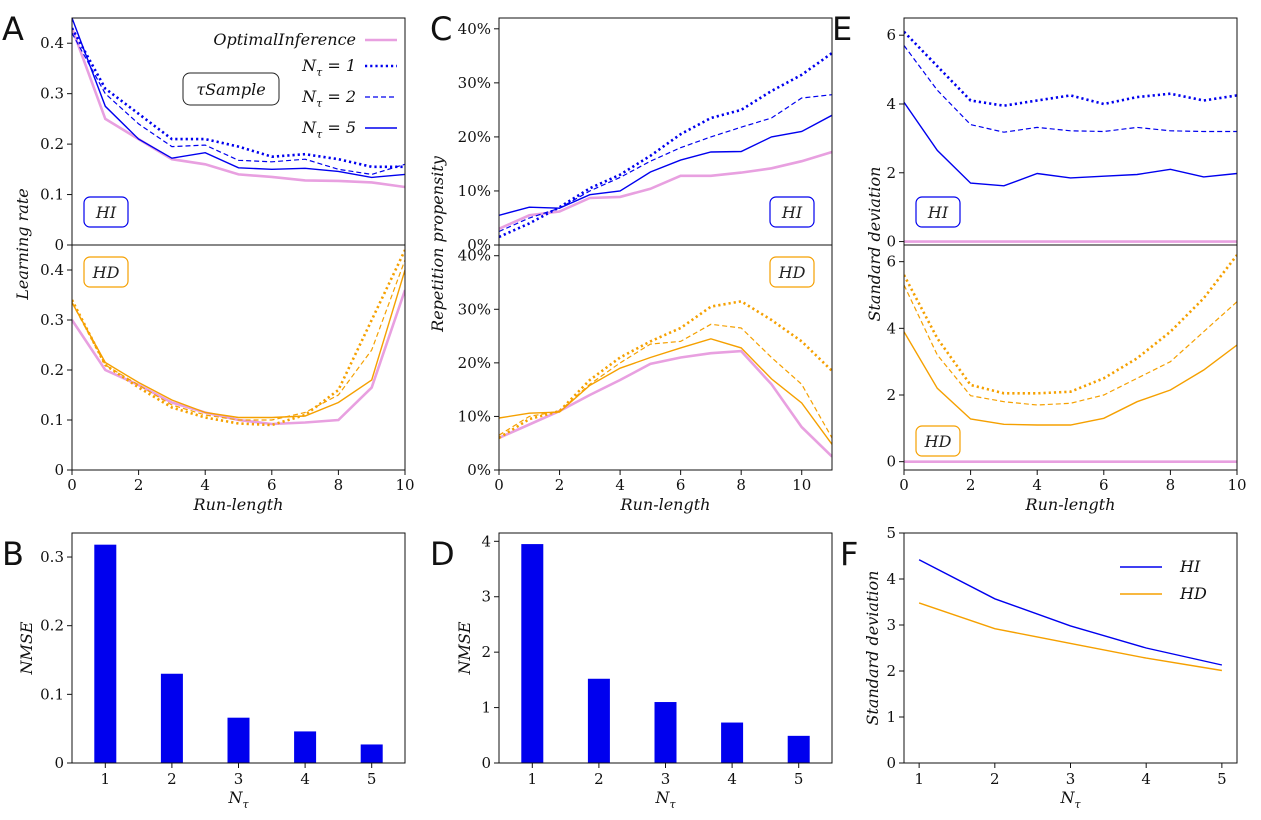 The width and height of the screenshot is (1261, 820). I want to click on series-line-HD, so click(1070, 637).